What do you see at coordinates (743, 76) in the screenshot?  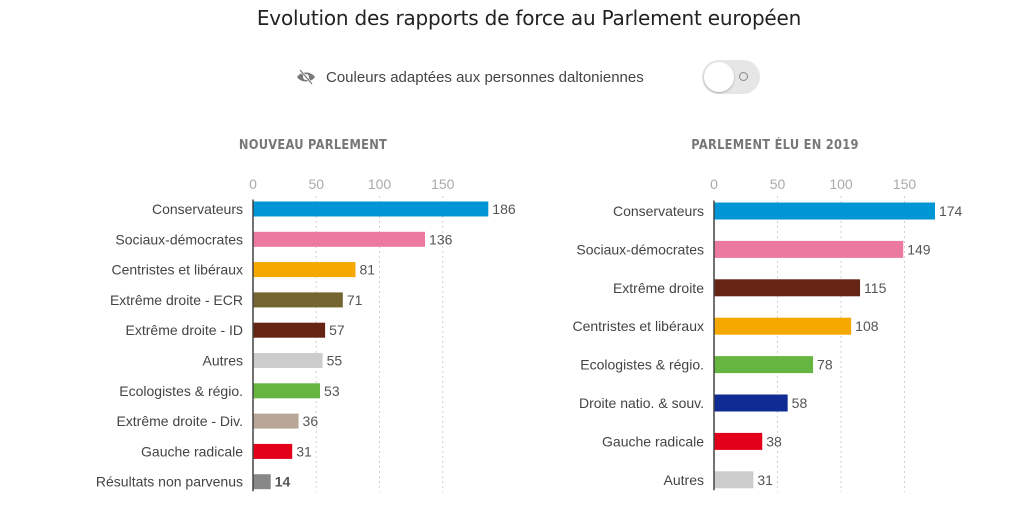 I see `toggle-off-indicator-icon` at bounding box center [743, 76].